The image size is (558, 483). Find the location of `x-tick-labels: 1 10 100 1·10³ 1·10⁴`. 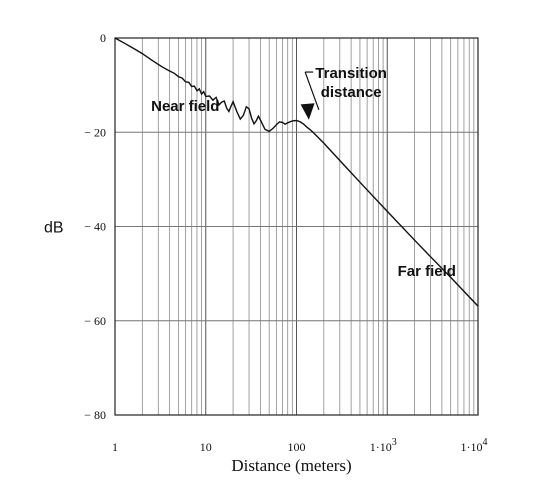

x-tick-labels: 1 10 100 1·10³ 1·10⁴ is located at coordinates (300, 445).